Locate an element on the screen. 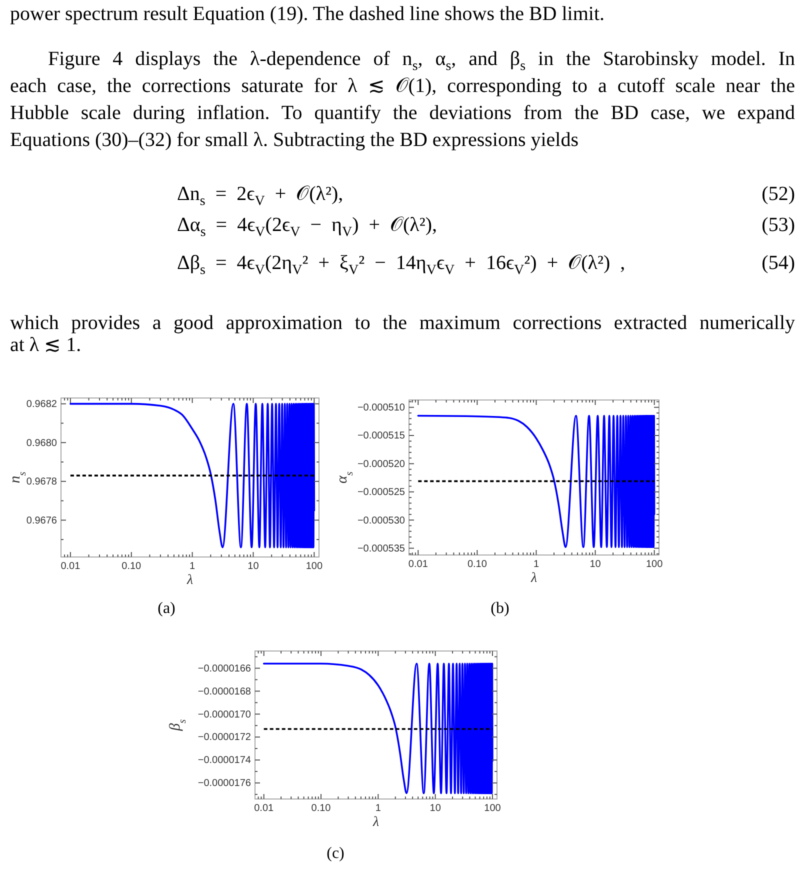 The image size is (801, 873). y-tick-label: −0.000510 is located at coordinates (381, 408).